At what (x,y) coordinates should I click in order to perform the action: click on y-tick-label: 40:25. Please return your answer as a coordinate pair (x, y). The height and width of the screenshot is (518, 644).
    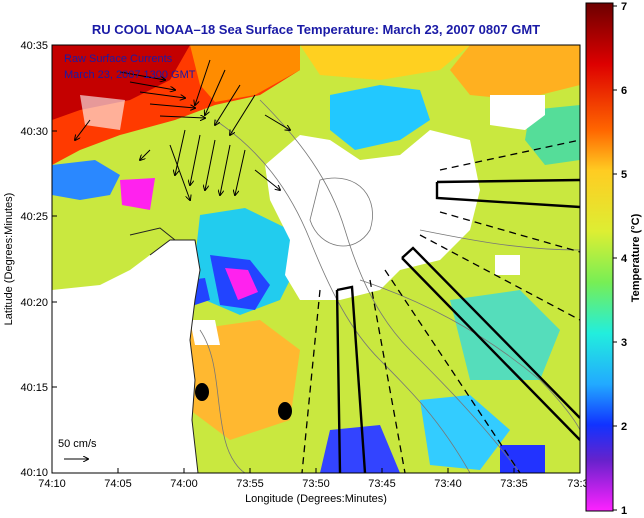
    Looking at the image, I should click on (34, 217).